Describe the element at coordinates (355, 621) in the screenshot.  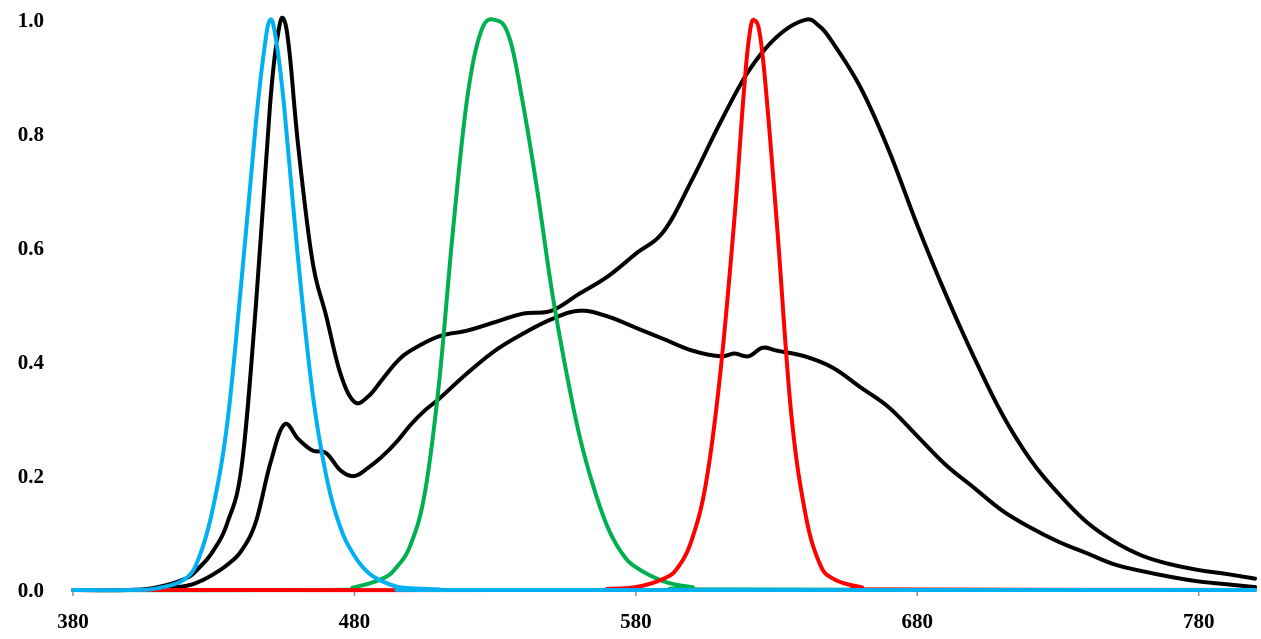
I see `x-tick-label: 480` at that location.